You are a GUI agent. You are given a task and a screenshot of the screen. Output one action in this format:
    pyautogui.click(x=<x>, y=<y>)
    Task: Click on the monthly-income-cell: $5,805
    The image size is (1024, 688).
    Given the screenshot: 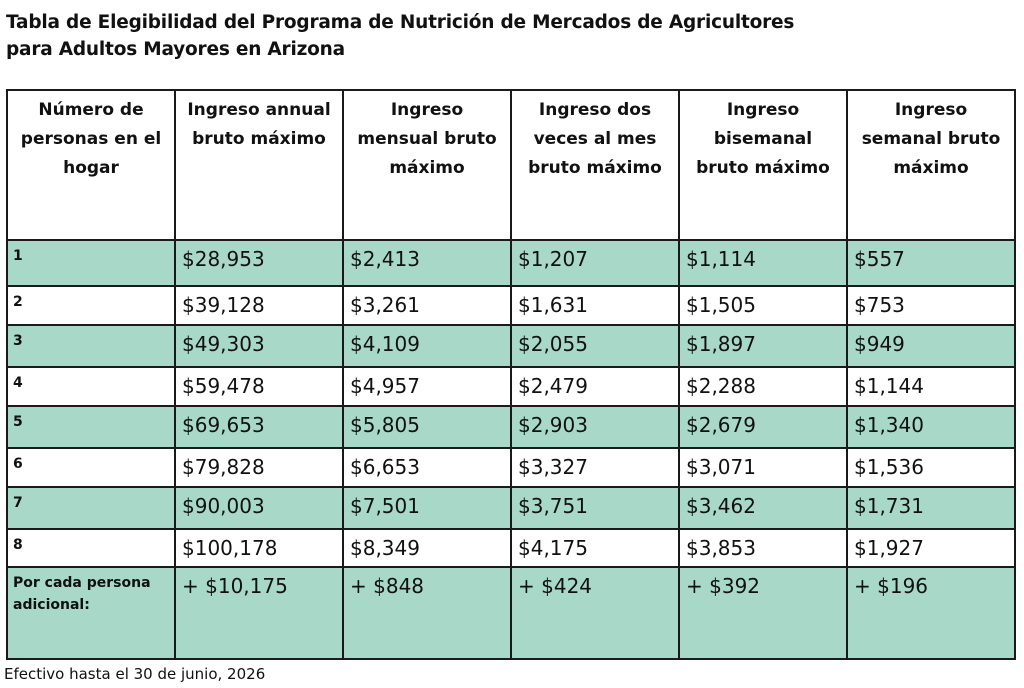 What is the action you would take?
    pyautogui.click(x=427, y=427)
    